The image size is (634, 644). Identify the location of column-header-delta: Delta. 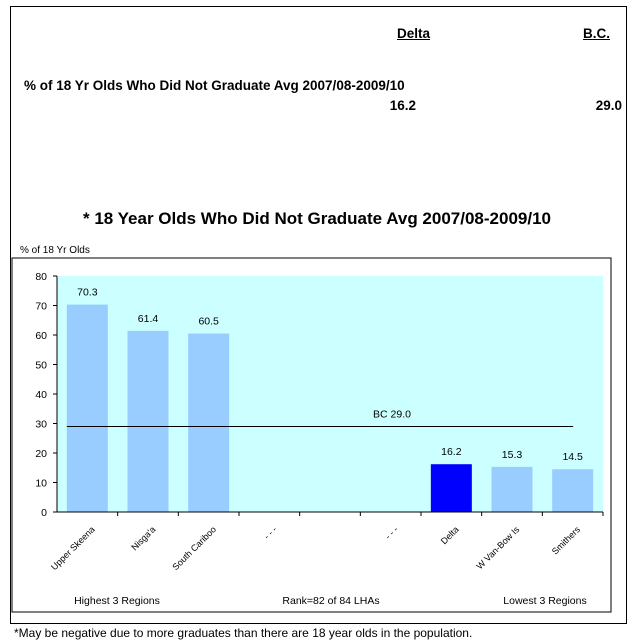
(414, 33).